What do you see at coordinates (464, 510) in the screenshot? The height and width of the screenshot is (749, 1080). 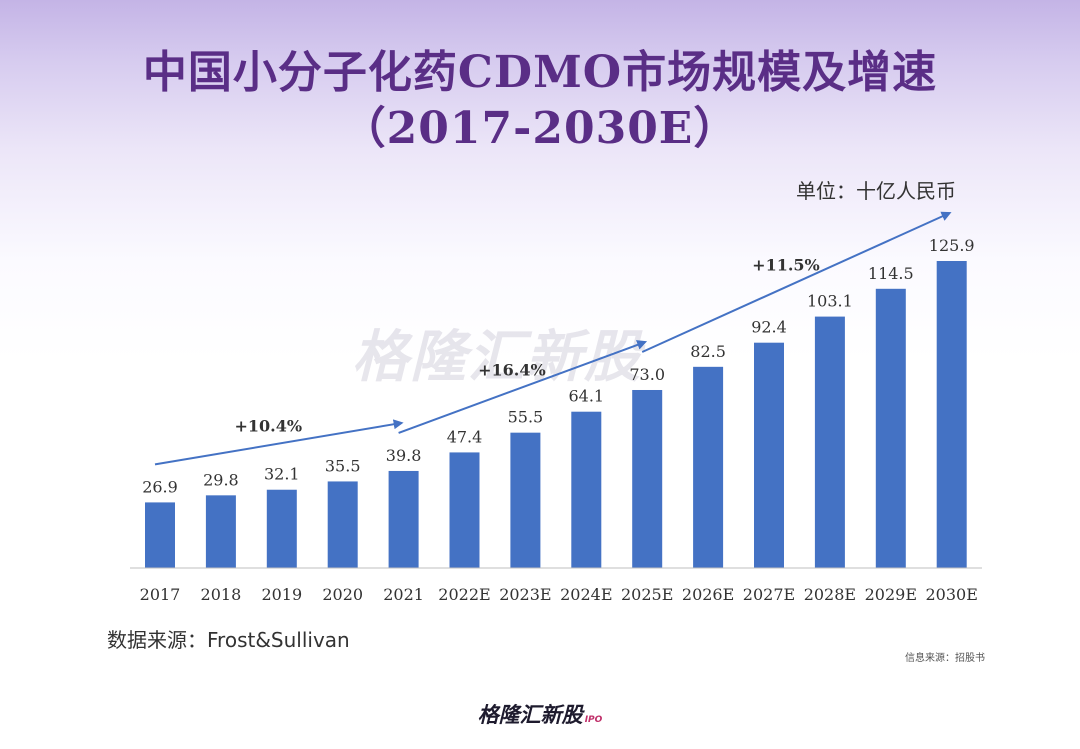 I see `bar-2022E` at bounding box center [464, 510].